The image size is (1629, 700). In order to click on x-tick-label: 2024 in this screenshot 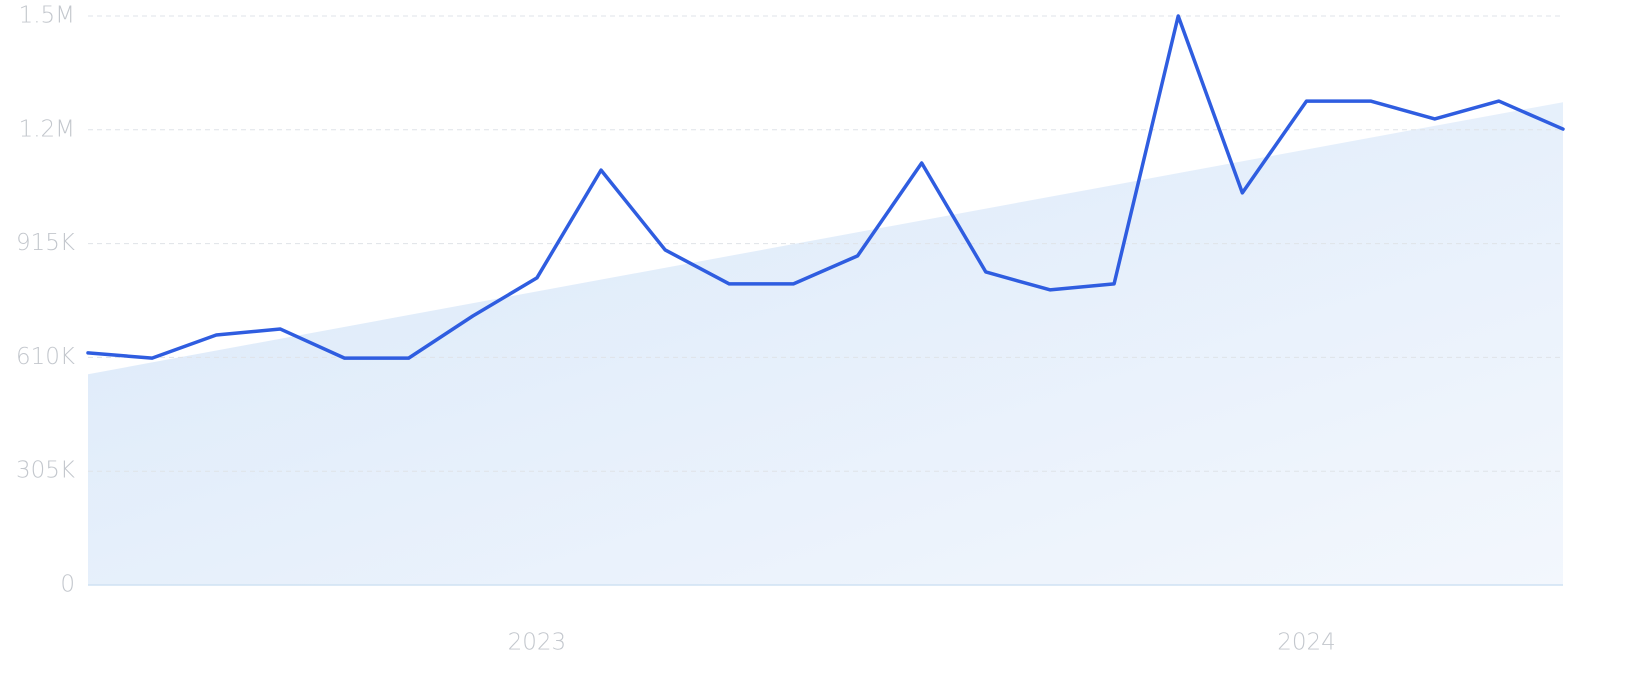, I will do `click(1306, 643)`.